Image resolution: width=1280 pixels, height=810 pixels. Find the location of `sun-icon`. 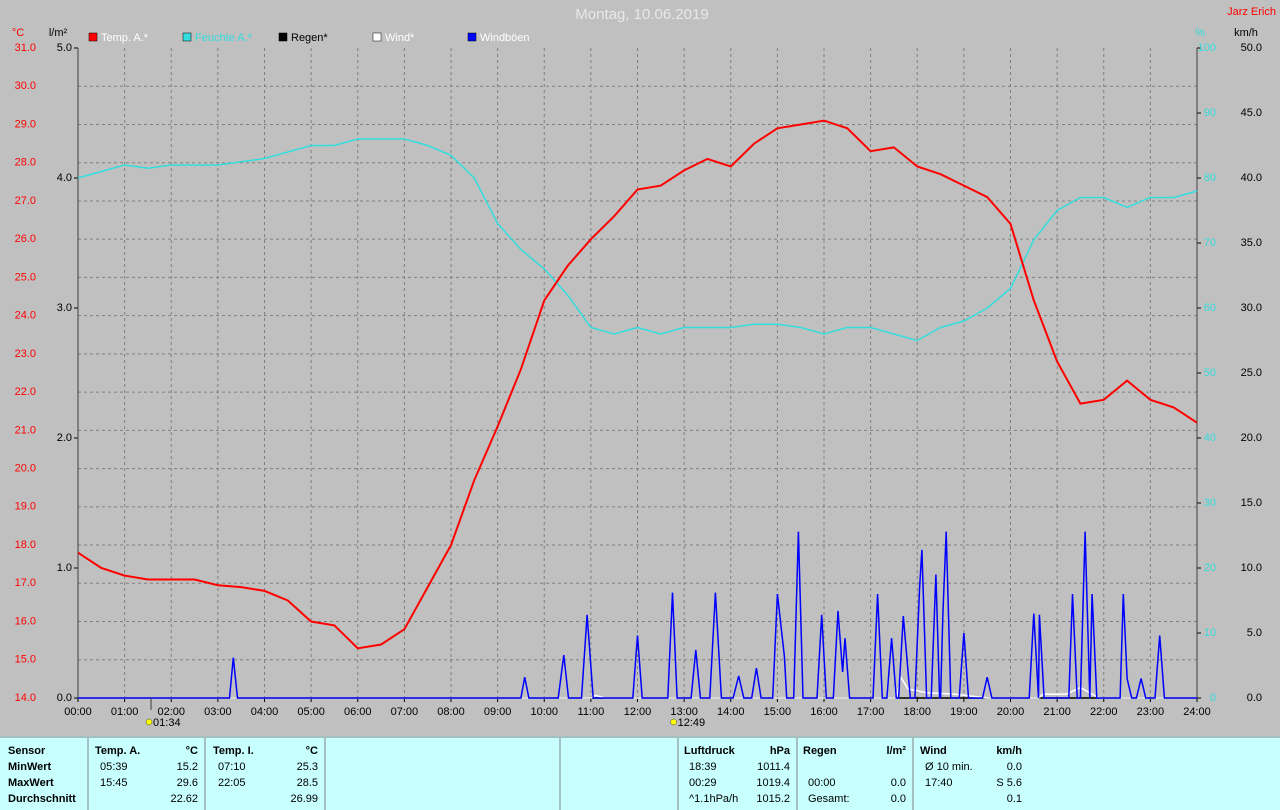

sun-icon is located at coordinates (673, 722).